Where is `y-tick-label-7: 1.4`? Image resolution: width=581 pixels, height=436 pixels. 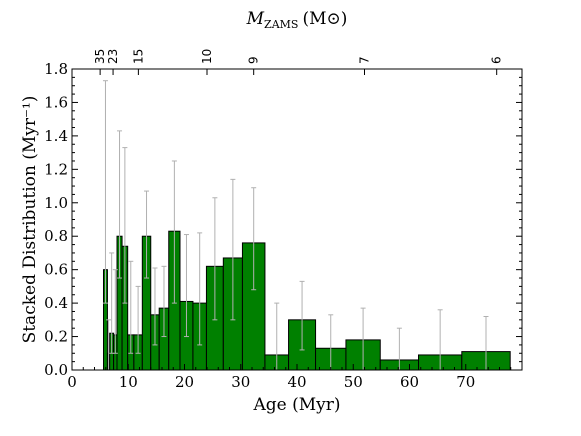 y-tick-label-7: 1.4 is located at coordinates (56, 136).